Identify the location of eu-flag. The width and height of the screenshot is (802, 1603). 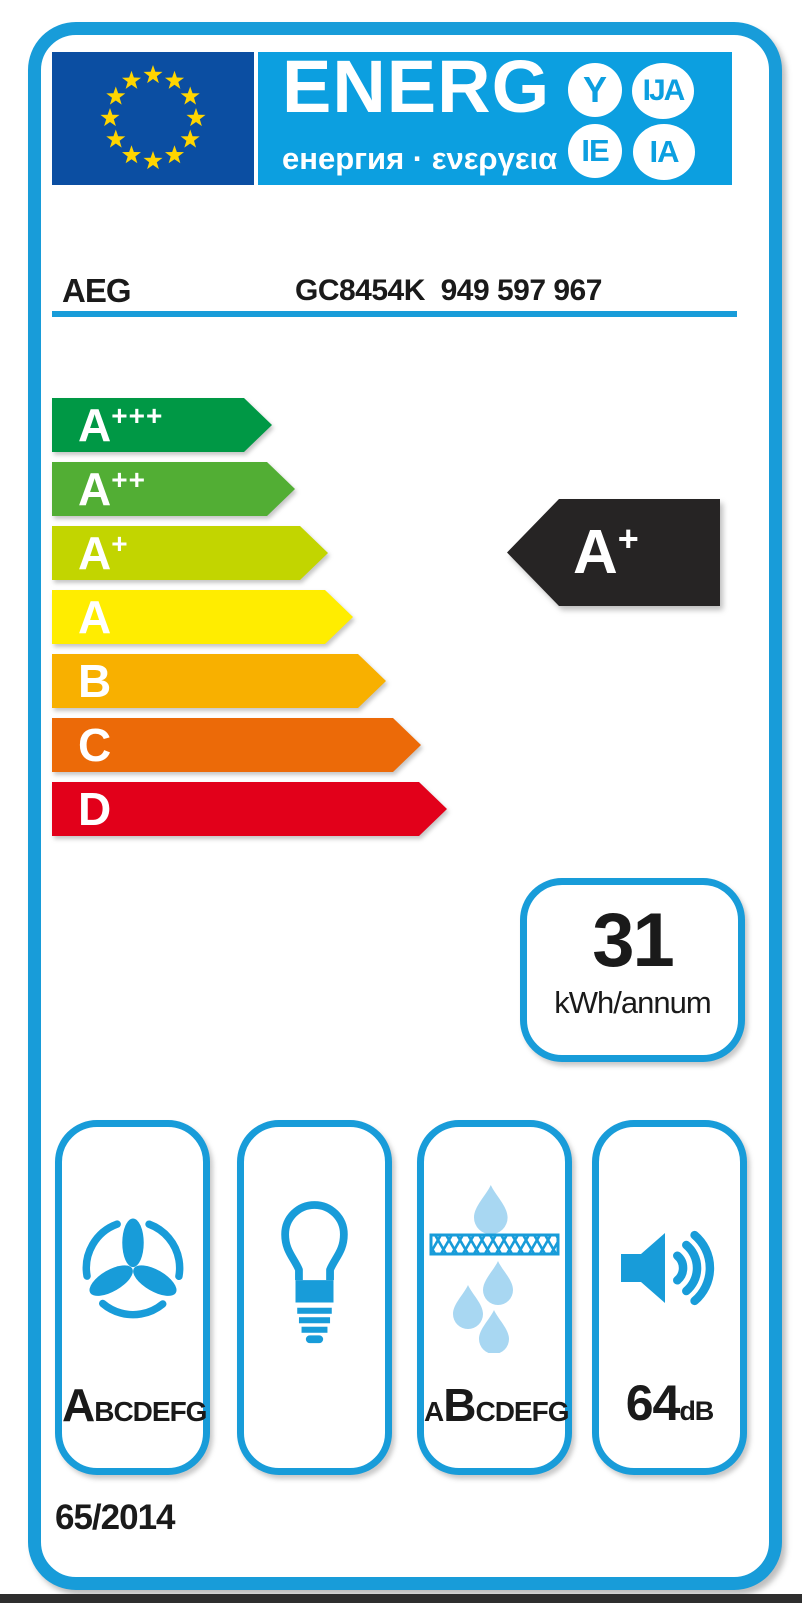
(153, 118).